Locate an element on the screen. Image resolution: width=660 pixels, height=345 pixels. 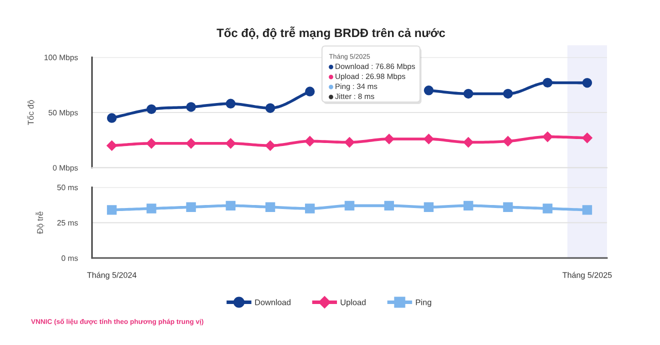
chart-title: Tốc độ, độ trễ mạng BRDĐ trên cả nước is located at coordinates (331, 33).